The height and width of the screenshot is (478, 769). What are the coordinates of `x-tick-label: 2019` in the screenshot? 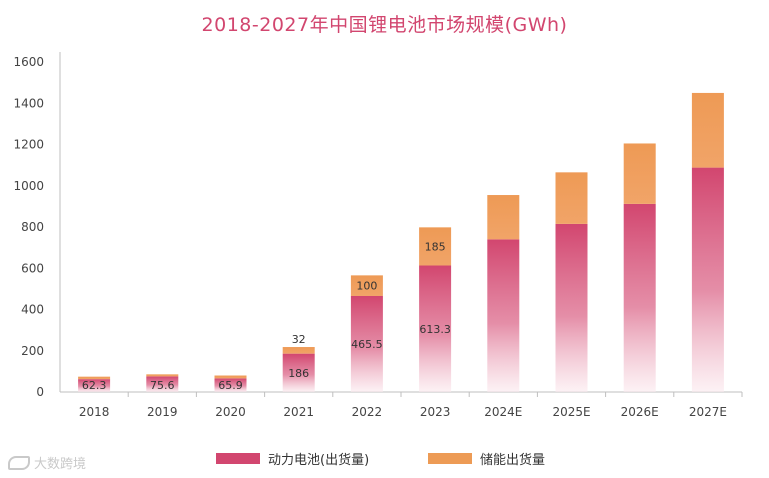 It's located at (162, 412).